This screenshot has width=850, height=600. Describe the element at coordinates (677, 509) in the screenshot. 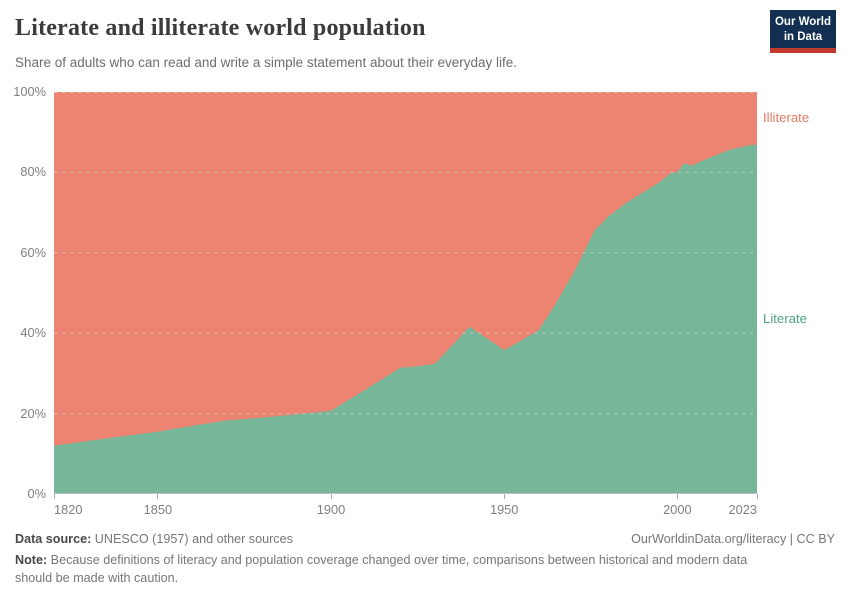

I see `x-tick-label: 2000` at that location.